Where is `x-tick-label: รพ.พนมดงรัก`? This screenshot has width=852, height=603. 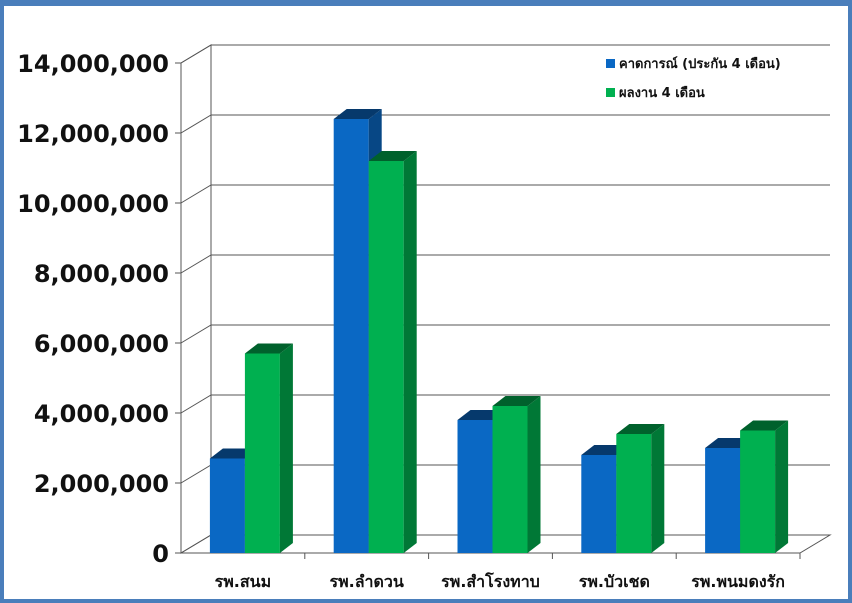
x-tick-label: รพ.พนมดงรัก is located at coordinates (738, 581).